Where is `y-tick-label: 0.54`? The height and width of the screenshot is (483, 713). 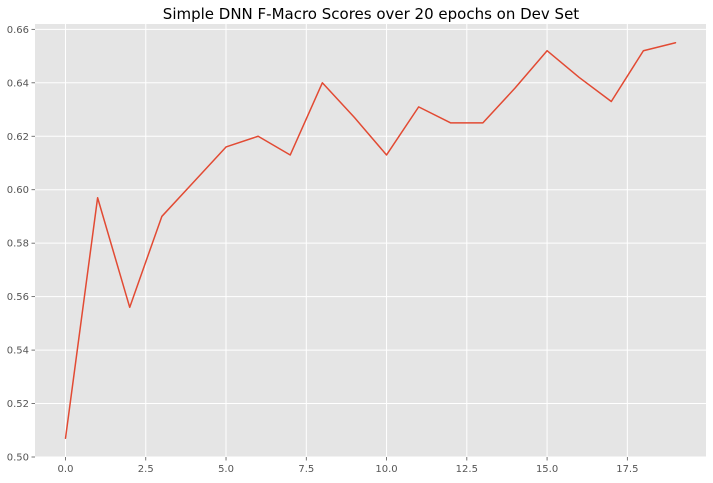 y-tick-label: 0.54 is located at coordinates (18, 351).